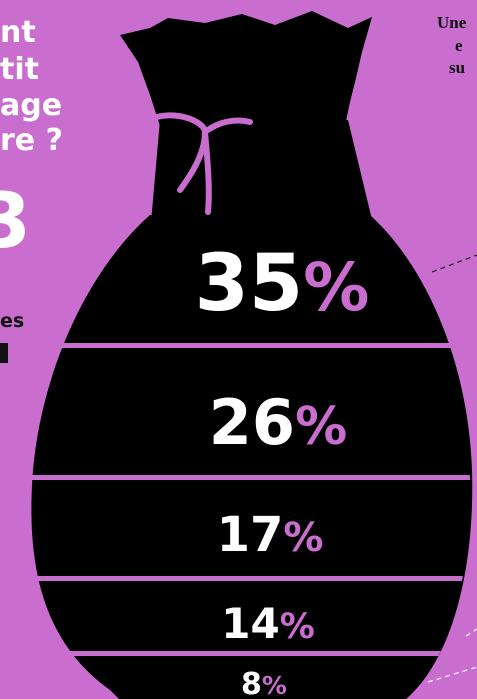 This screenshot has width=477, height=699. Describe the element at coordinates (227, 166) in the screenshot. I see `drawstring-loop-icon` at that location.